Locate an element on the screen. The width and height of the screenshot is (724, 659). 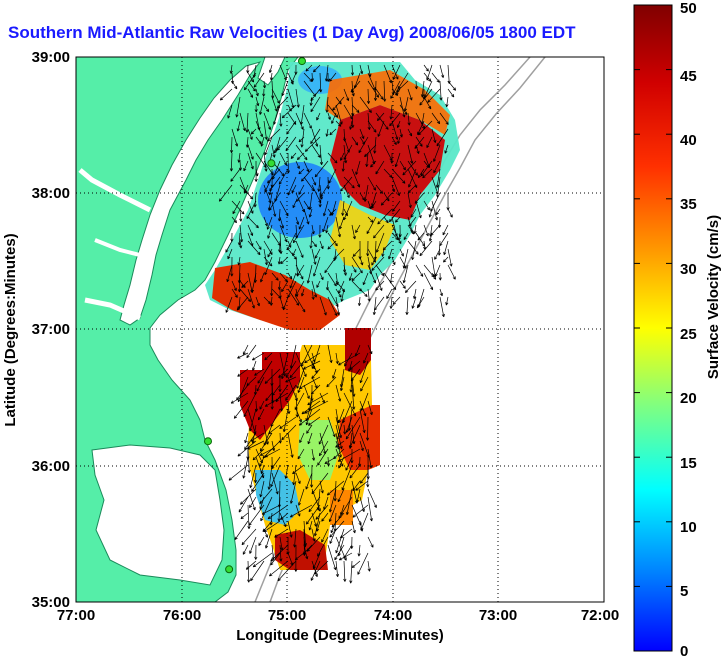
y-tick-label: 39:00 is located at coordinates (51, 57).